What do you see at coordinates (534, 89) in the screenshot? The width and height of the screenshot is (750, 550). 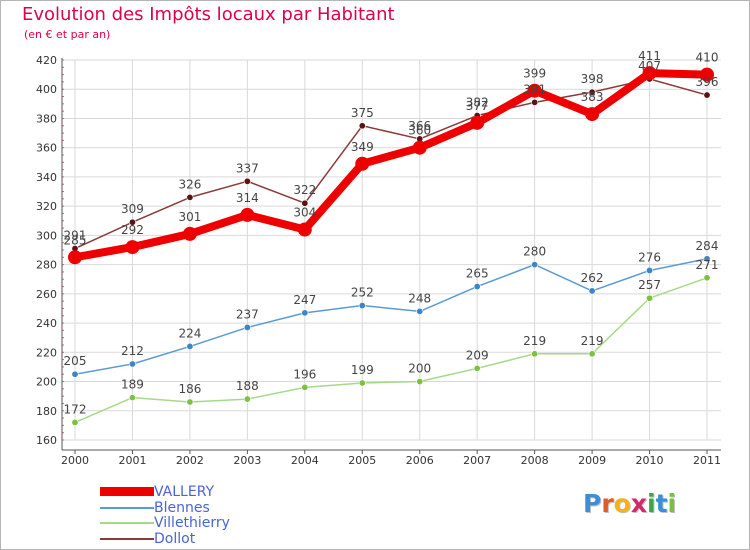 I see `data-label-dollot: 391` at bounding box center [534, 89].